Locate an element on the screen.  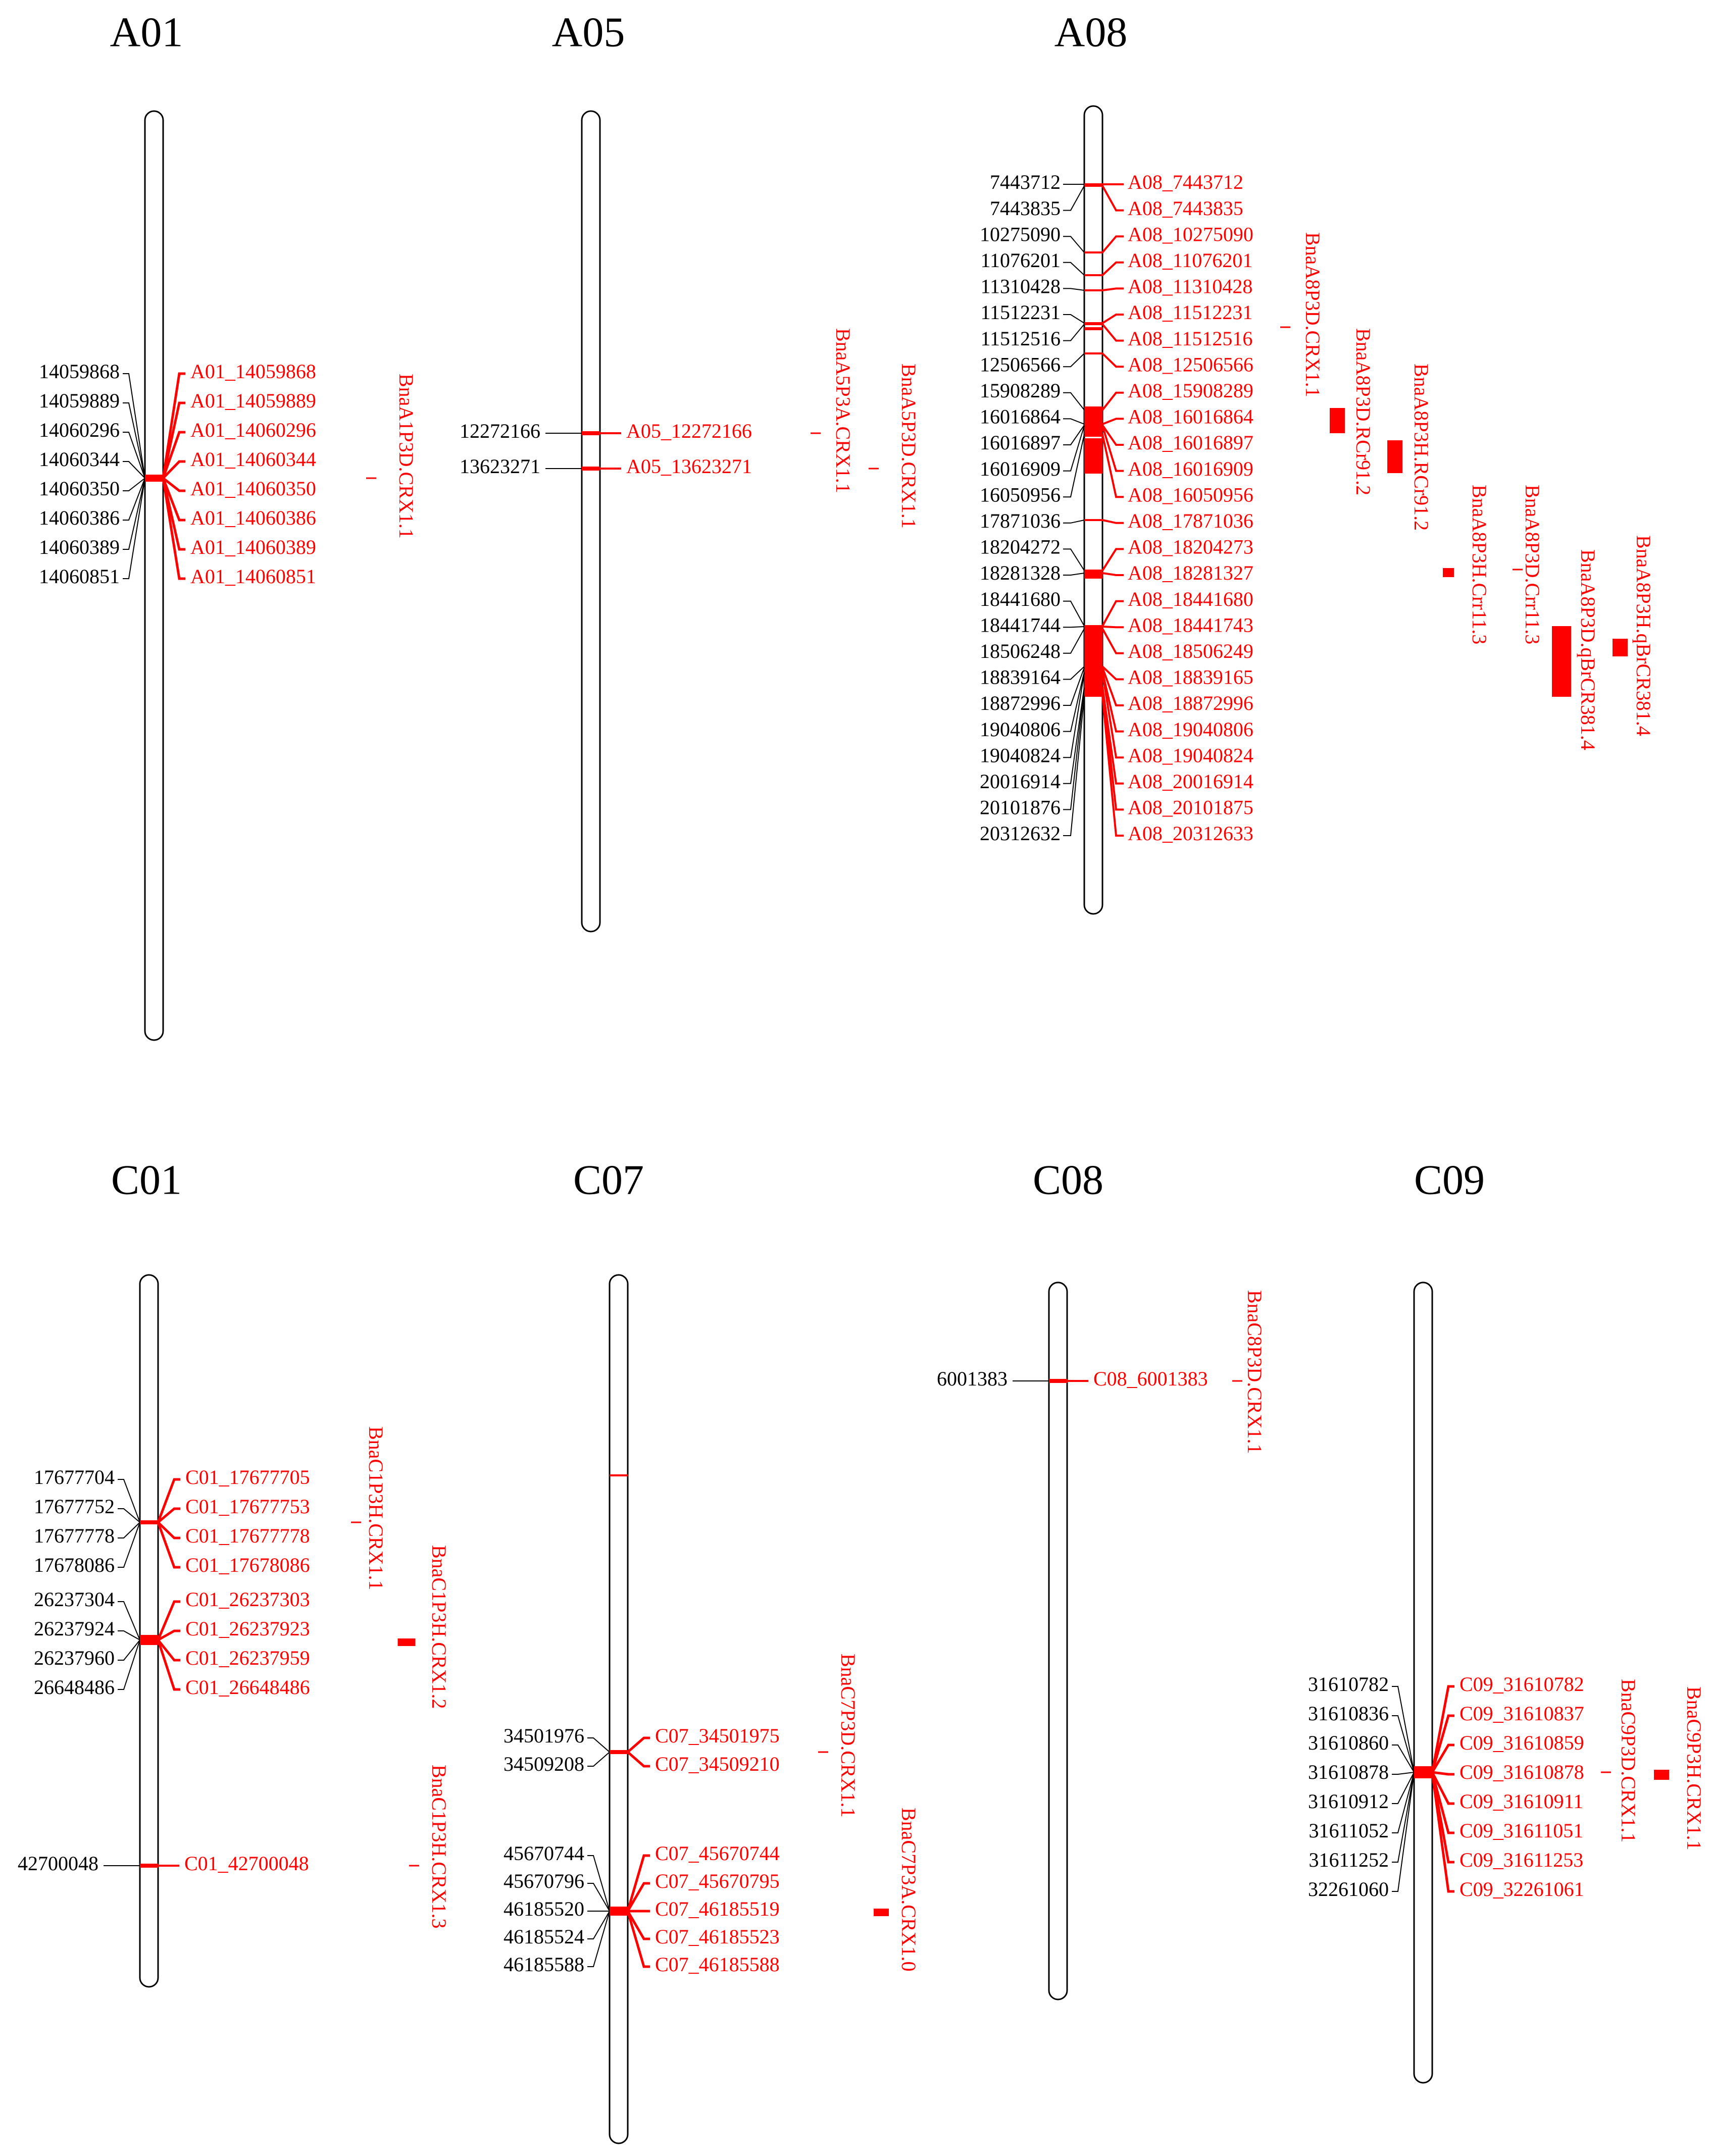
marker-label: A08_15908289 is located at coordinates (1191, 390).